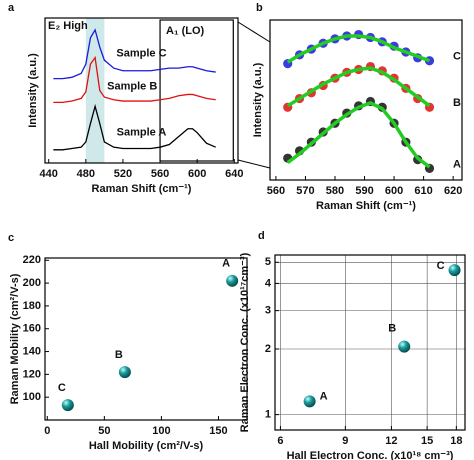  What do you see at coordinates (453, 191) in the screenshot?
I see `x-tick-label: 620` at bounding box center [453, 191].